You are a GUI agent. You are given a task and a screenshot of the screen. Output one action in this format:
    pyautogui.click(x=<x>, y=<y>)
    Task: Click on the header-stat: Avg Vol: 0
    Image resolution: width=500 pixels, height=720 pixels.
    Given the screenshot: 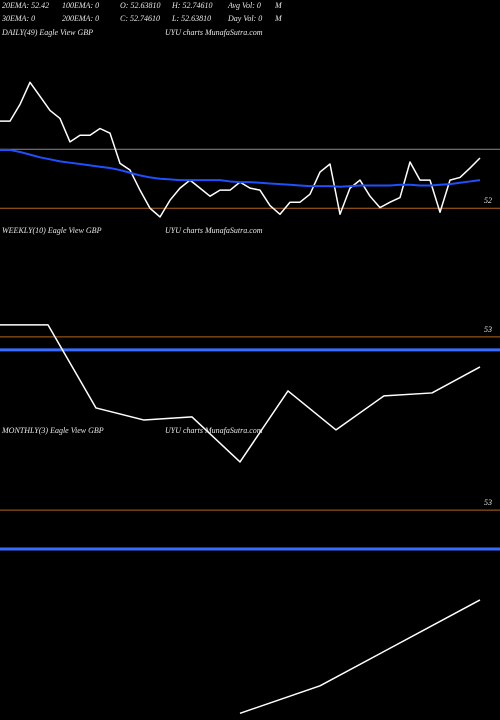 What is the action you would take?
    pyautogui.click(x=244, y=5)
    